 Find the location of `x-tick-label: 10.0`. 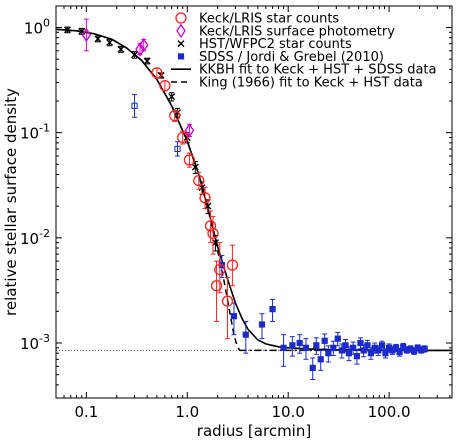

x-tick-label: 10.0 is located at coordinates (287, 412).